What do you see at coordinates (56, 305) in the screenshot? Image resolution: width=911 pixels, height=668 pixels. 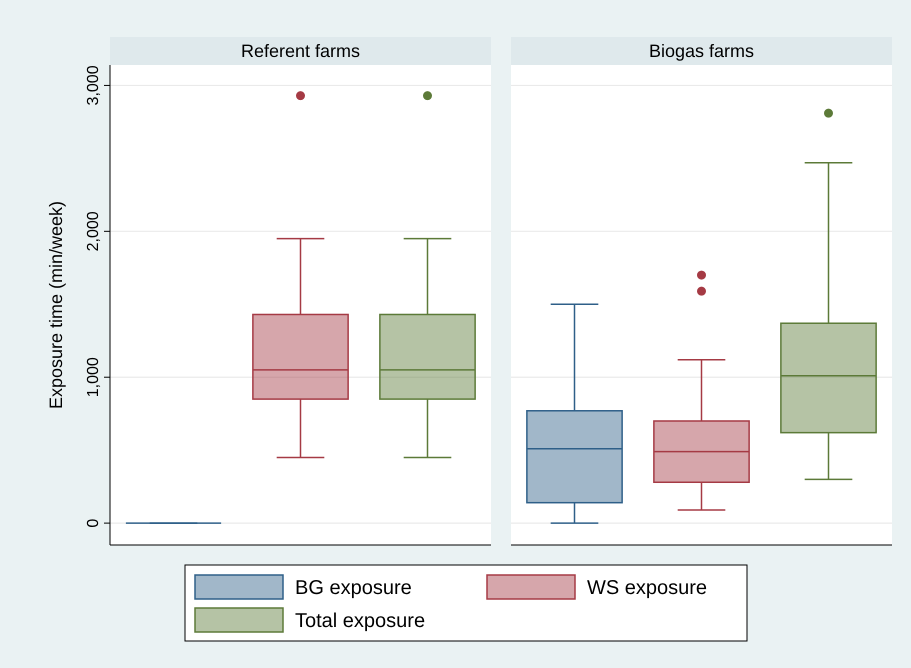 I see `y-axis-title: Exposure time (min/week)` at bounding box center [56, 305].